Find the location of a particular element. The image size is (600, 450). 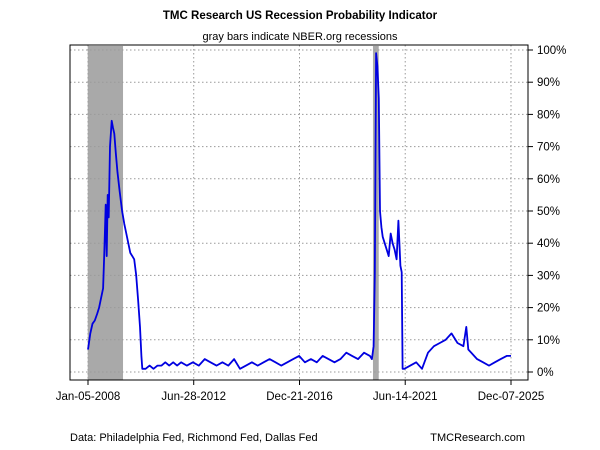

x-tick-label: Jun-28-2012 is located at coordinates (193, 397).